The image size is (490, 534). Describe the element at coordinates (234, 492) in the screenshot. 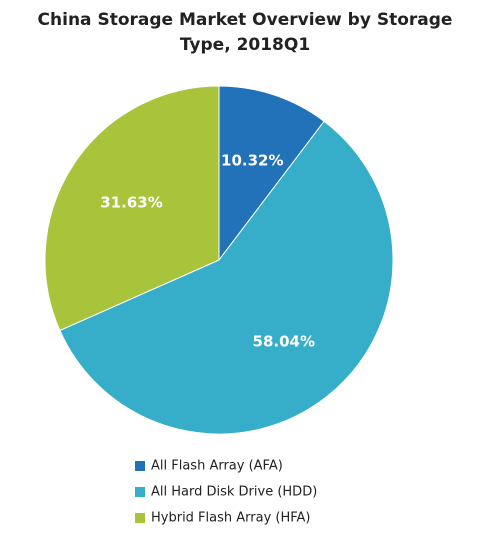

I see `legend-label: All Hard Disk Drive (HDD)` at that location.